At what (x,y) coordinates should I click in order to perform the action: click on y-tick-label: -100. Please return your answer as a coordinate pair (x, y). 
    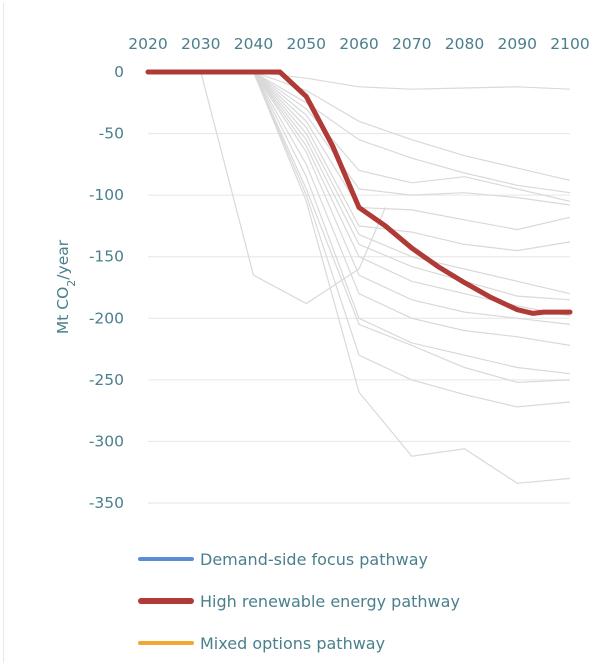
    Looking at the image, I should click on (106, 195).